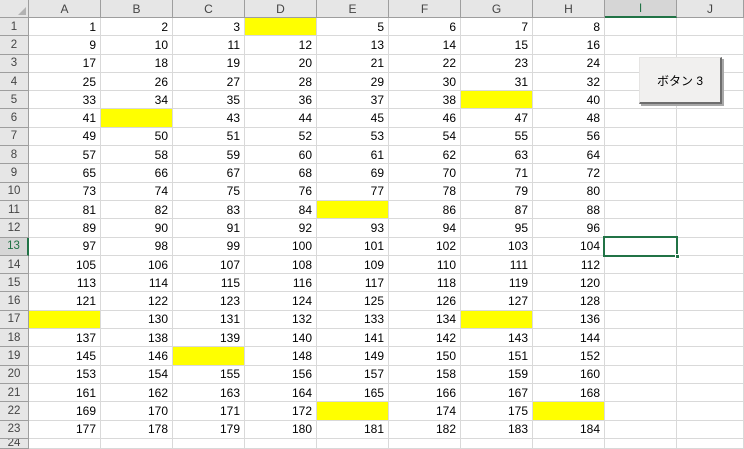 Image resolution: width=744 pixels, height=449 pixels. Describe the element at coordinates (209, 27) in the screenshot. I see `cell-C1: 3` at that location.